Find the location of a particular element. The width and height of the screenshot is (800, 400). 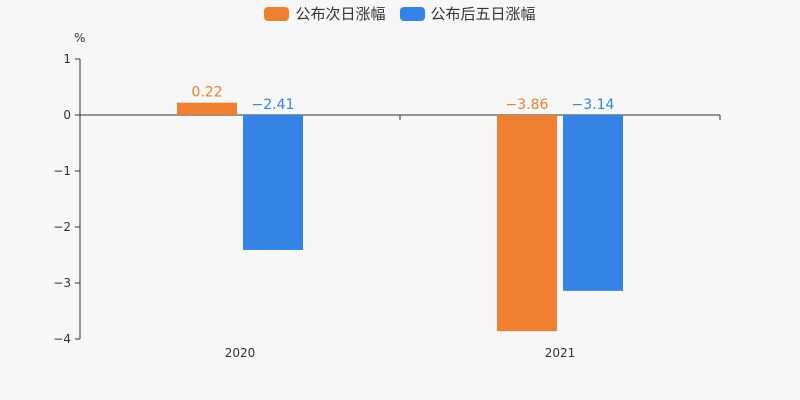

legend-swatch-next-day is located at coordinates (277, 13).